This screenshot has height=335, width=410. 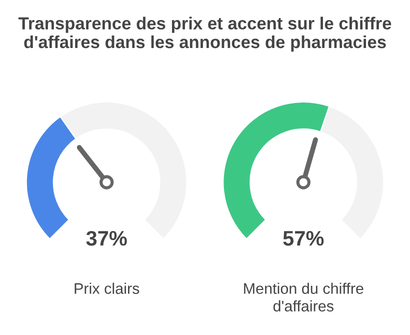 What do you see at coordinates (303, 238) in the screenshot?
I see `text: 57%` at bounding box center [303, 238].